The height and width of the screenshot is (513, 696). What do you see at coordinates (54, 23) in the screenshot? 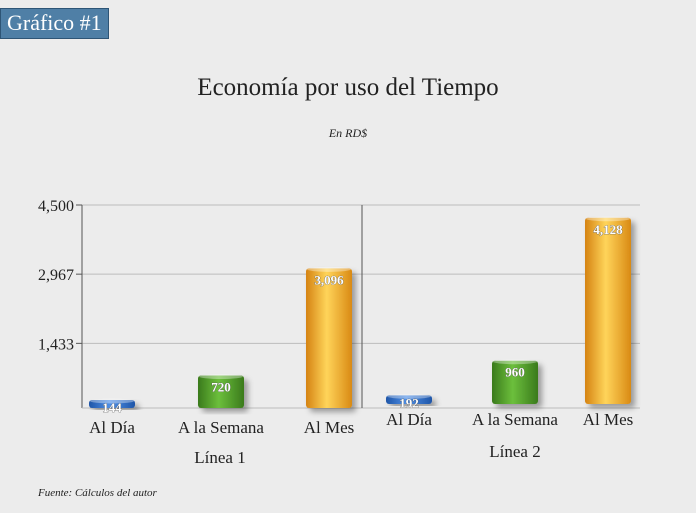
I see `chart-number-badge: Gráfico #1` at bounding box center [54, 23].